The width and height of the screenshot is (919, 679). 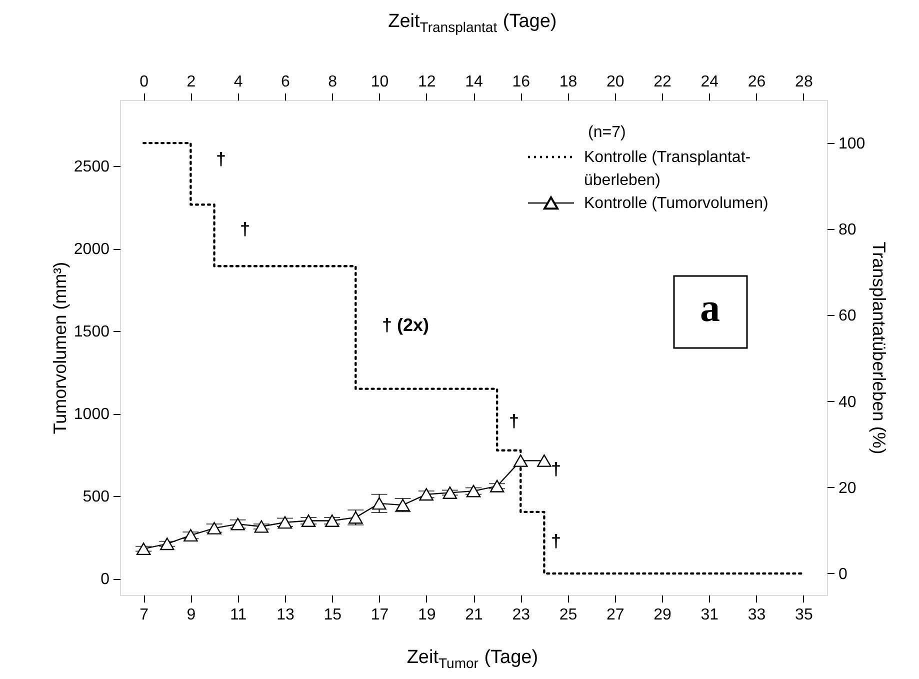 What do you see at coordinates (427, 82) in the screenshot?
I see `x2-tick-label: 12` at bounding box center [427, 82].